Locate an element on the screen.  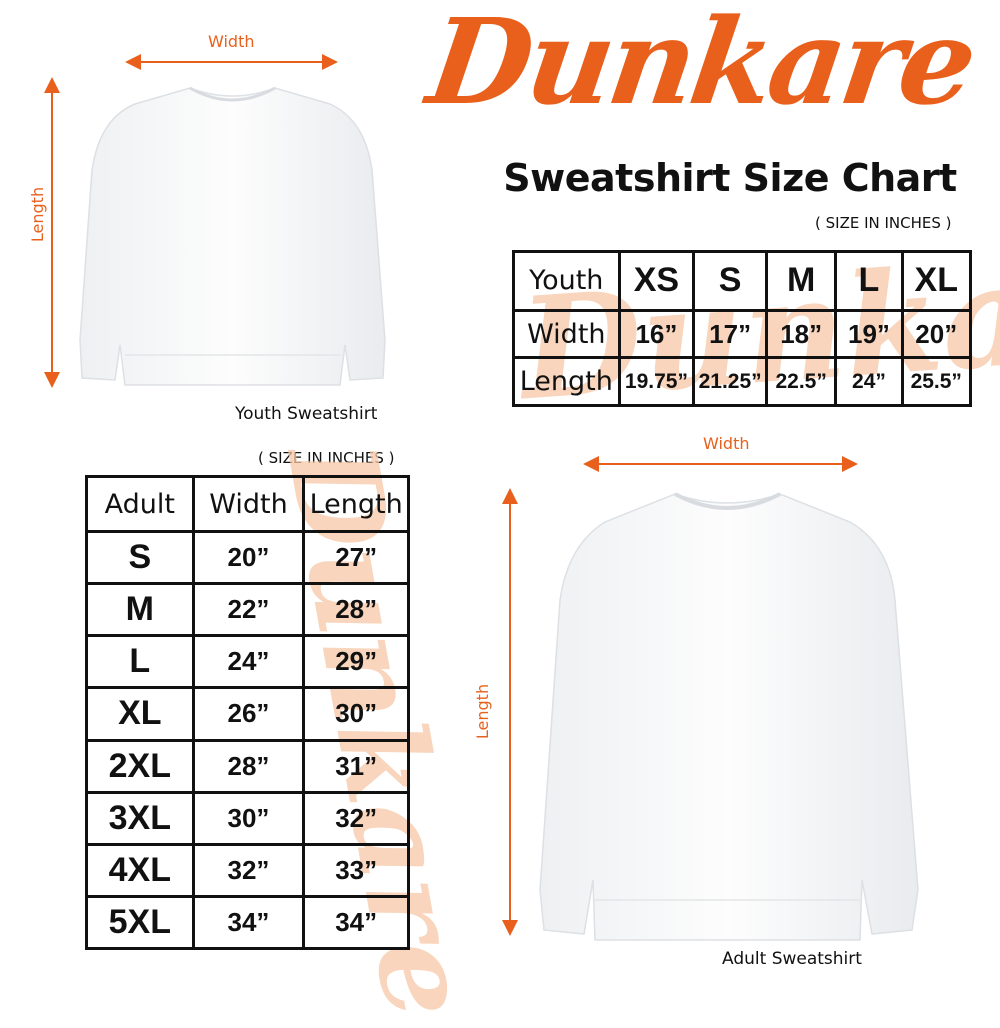
adult-width-label: Width is located at coordinates (726, 443).